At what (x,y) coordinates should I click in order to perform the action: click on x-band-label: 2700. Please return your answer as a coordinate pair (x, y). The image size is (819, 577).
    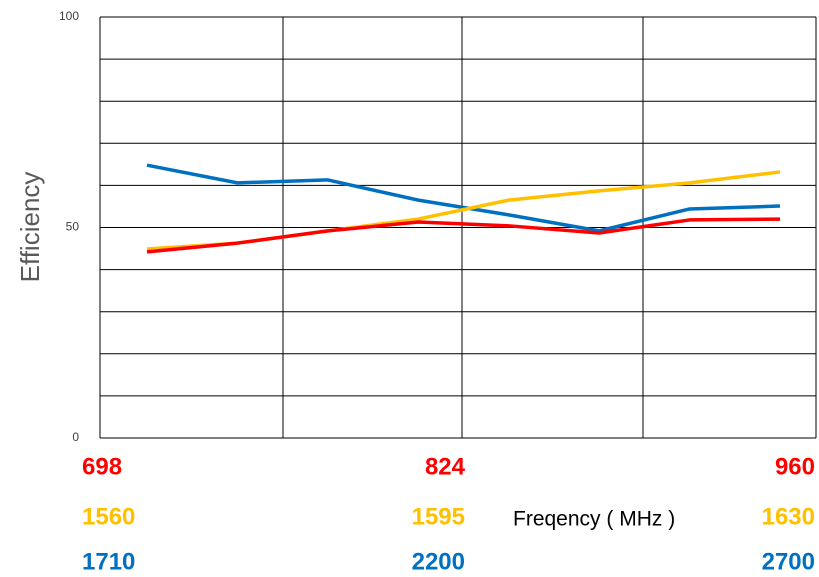
    Looking at the image, I should click on (788, 561).